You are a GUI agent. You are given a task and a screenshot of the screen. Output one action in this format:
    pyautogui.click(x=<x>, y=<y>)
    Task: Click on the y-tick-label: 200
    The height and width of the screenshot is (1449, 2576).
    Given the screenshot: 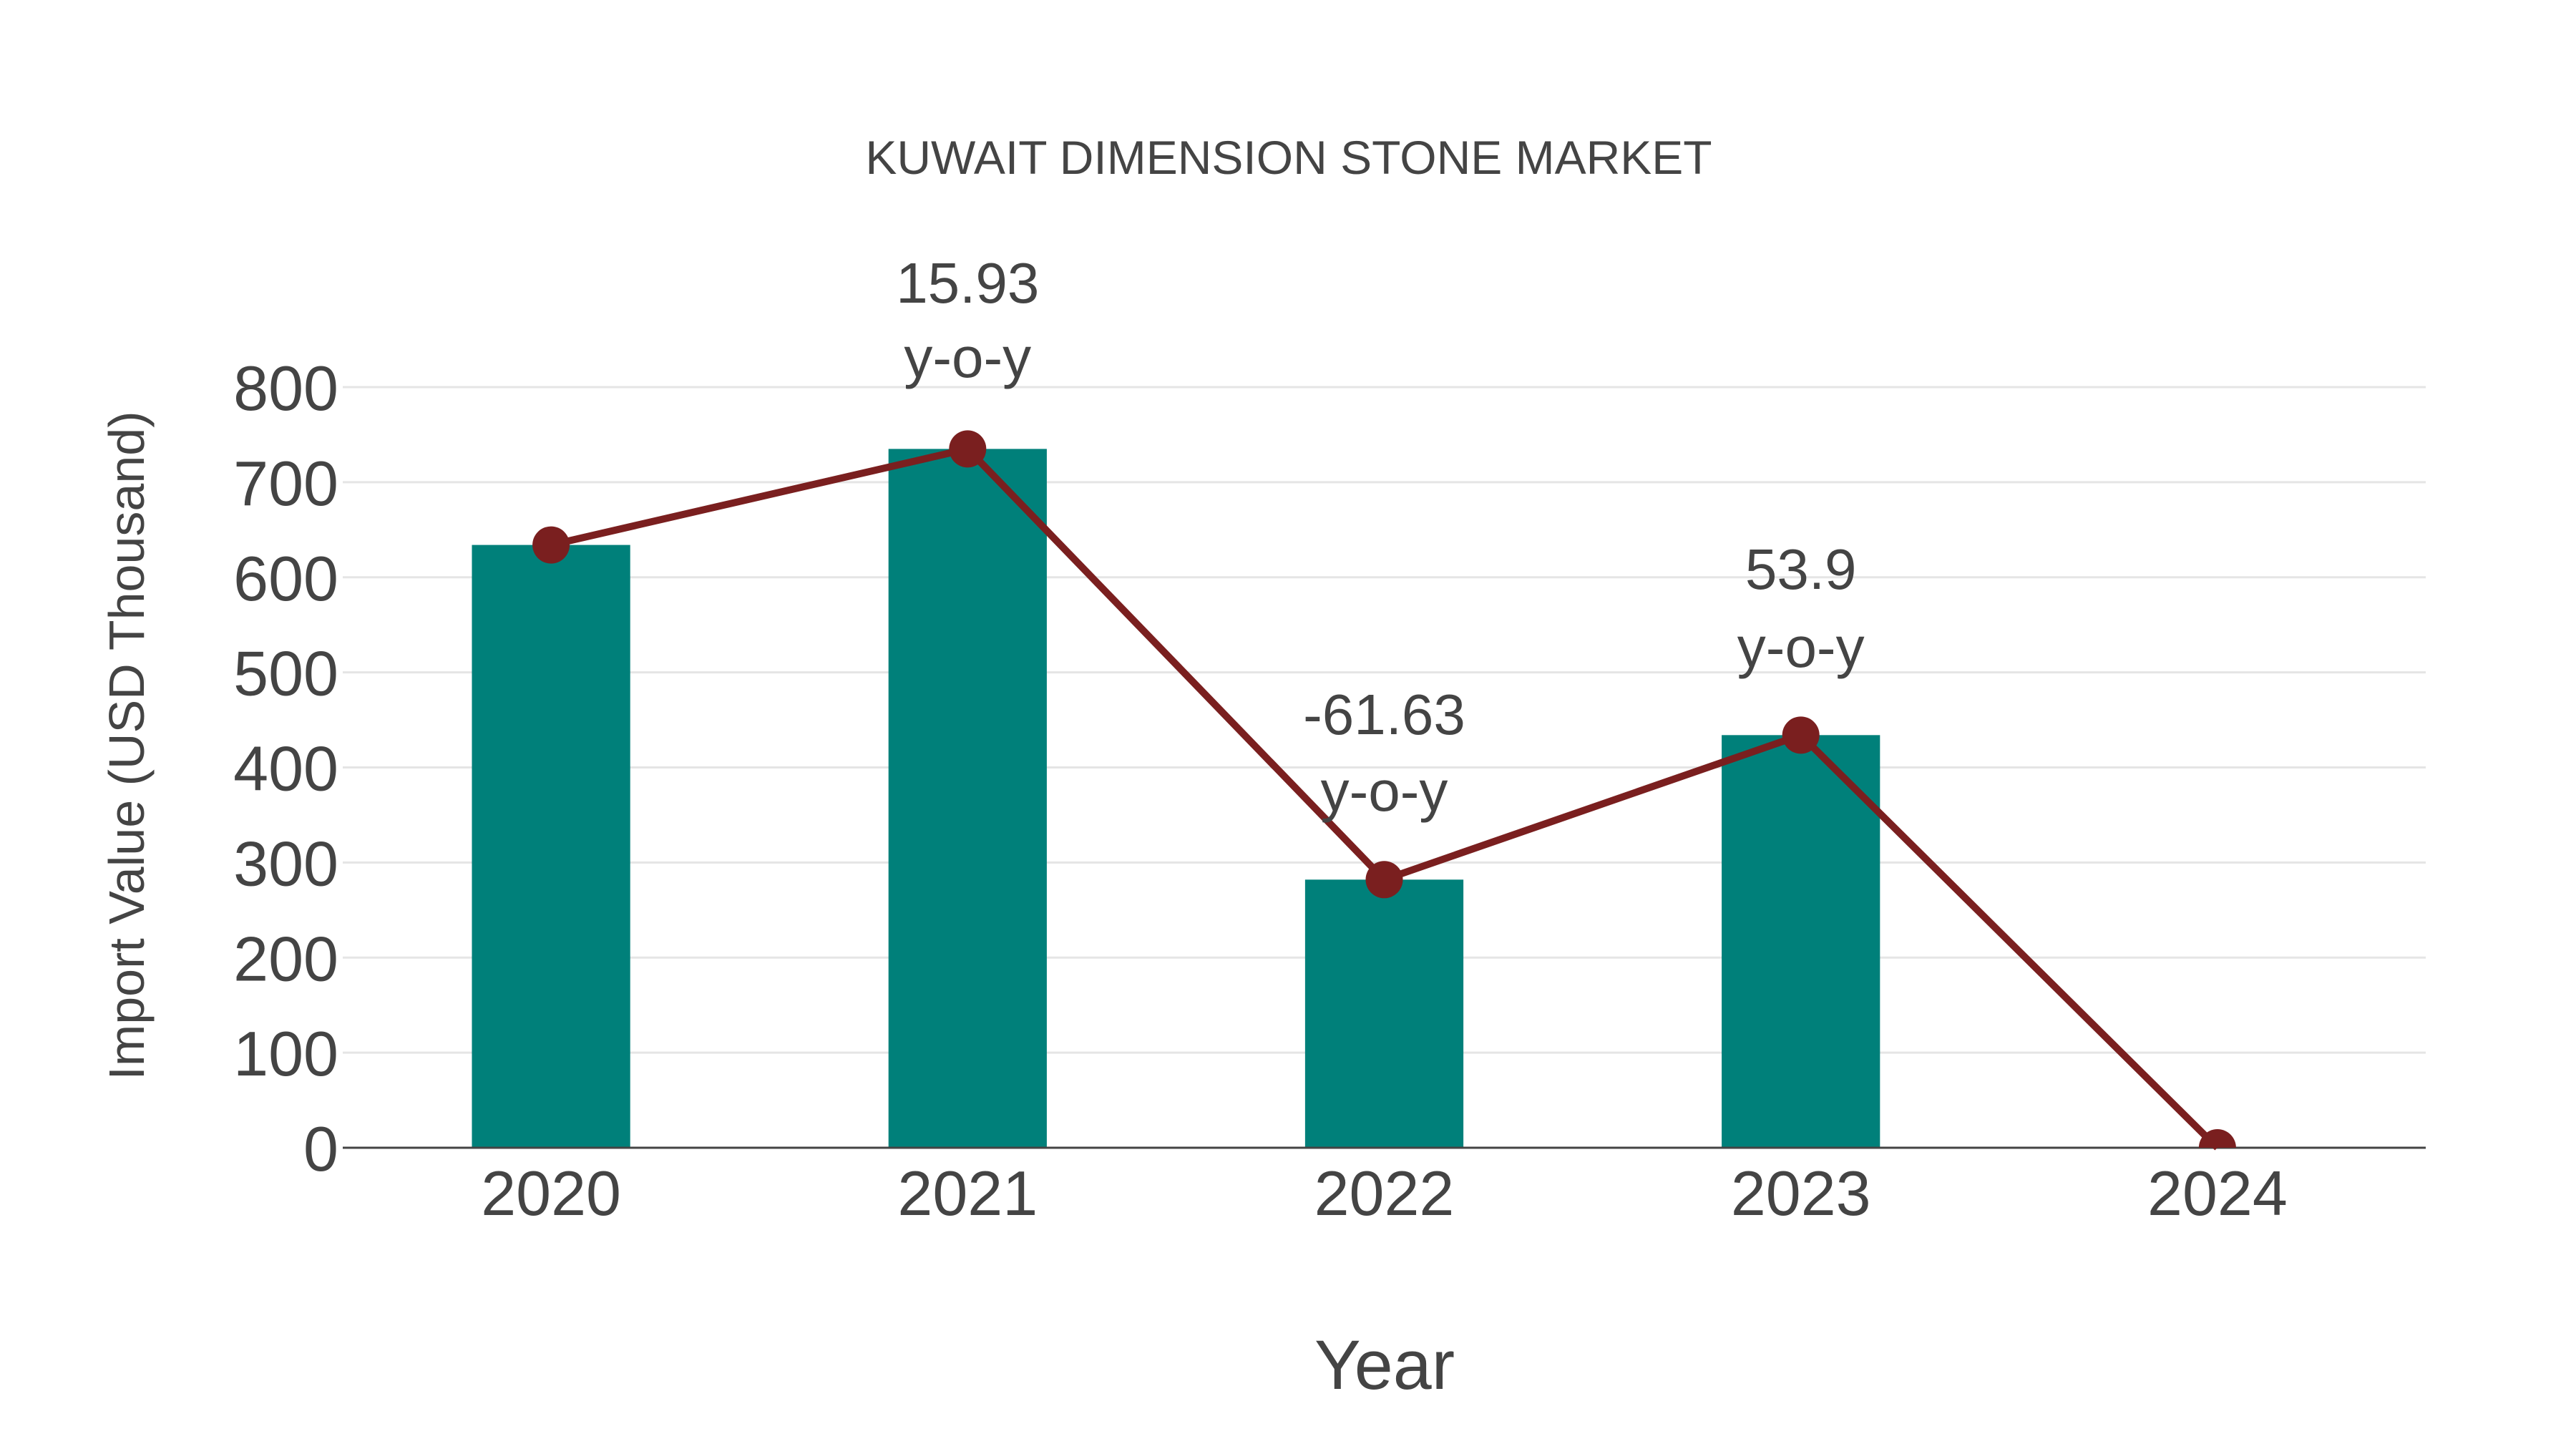 What is the action you would take?
    pyautogui.click(x=285, y=958)
    